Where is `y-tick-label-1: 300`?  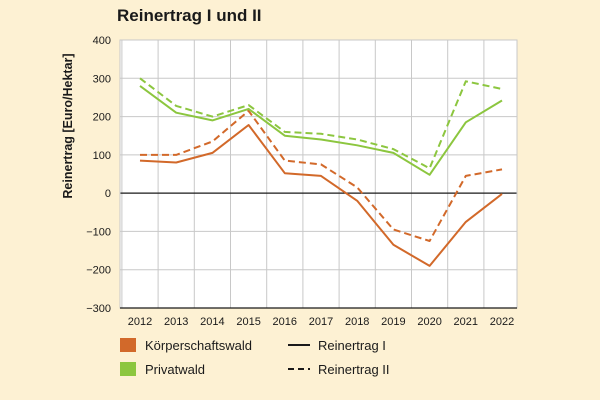
y-tick-label-1: 300 is located at coordinates (102, 79).